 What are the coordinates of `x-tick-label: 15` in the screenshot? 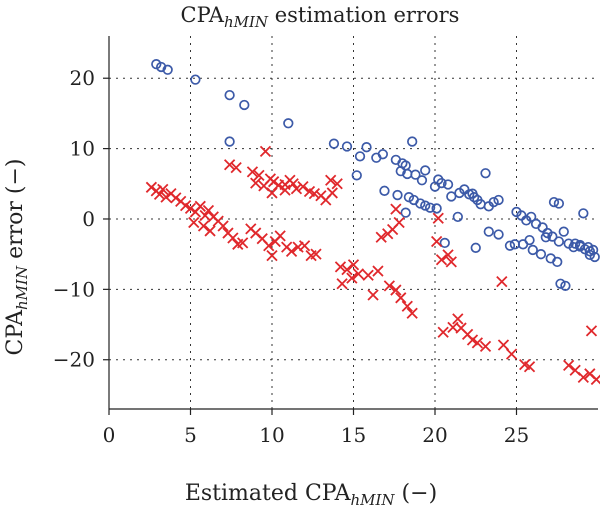 It's located at (353, 435).